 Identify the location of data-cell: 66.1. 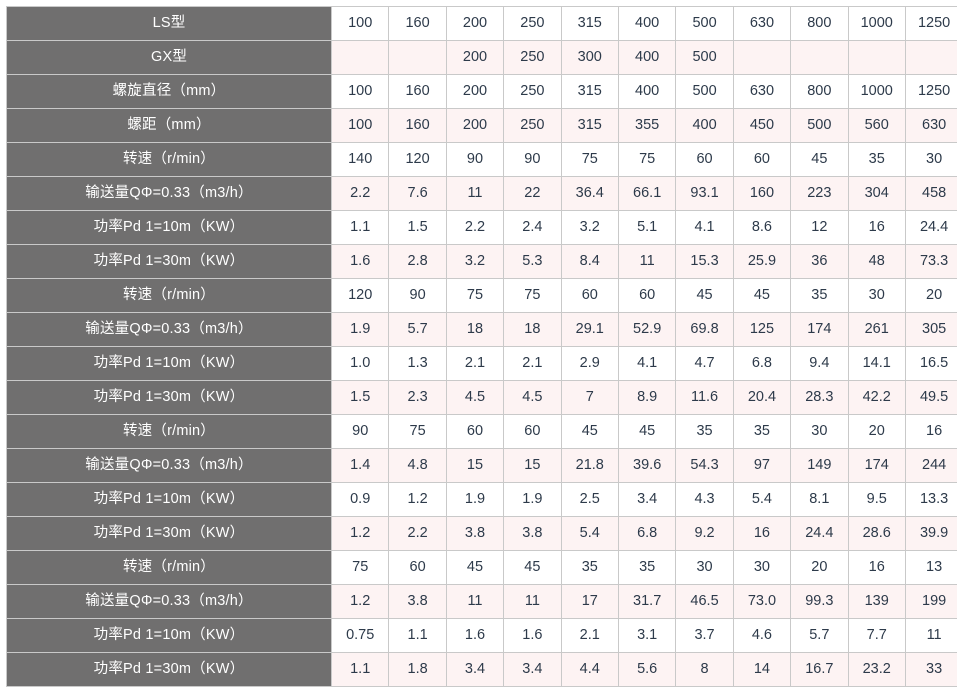
(646, 194).